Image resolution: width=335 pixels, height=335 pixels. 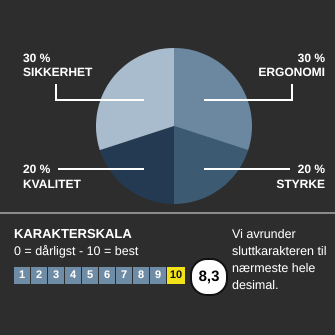 I want to click on slice-label: ERGONOMI, so click(x=291, y=72).